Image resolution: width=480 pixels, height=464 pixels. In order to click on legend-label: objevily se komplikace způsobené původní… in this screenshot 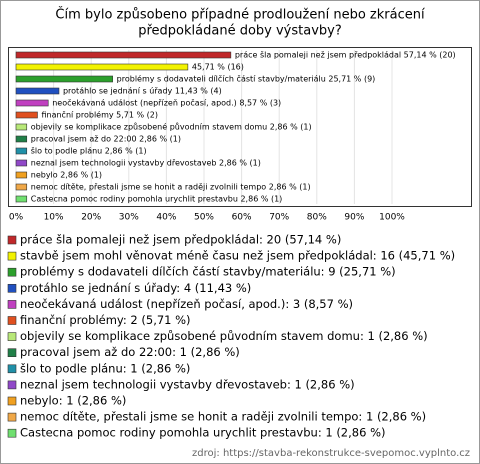, I will do `click(224, 336)`.